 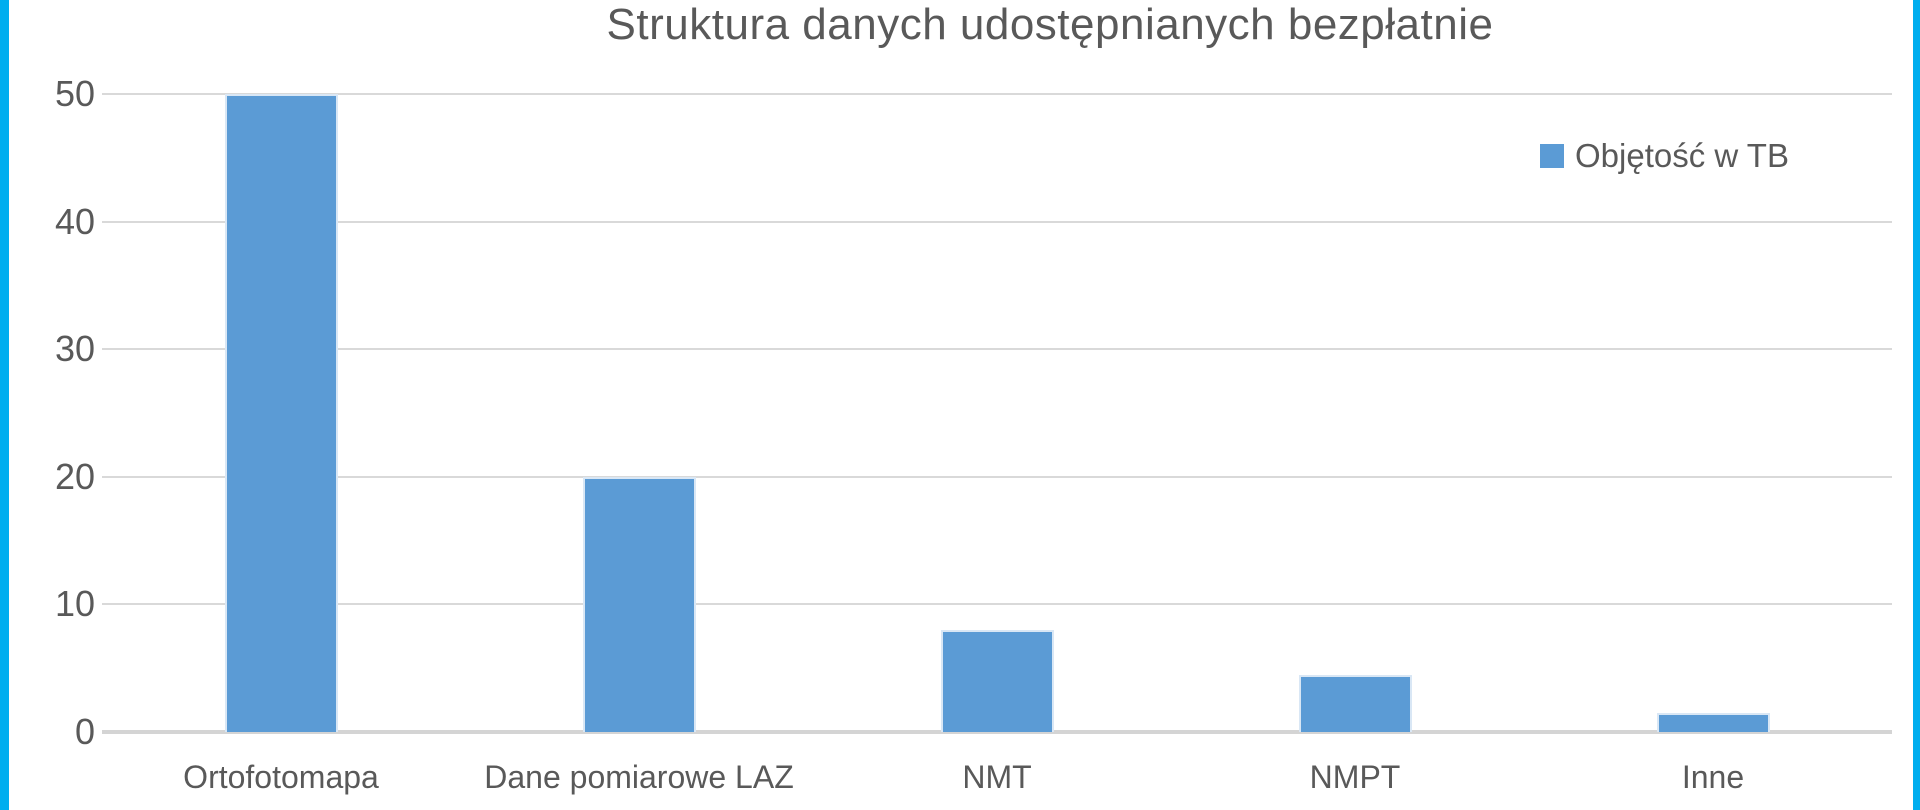 I want to click on y-axis-tick-label: 10, so click(x=74, y=604).